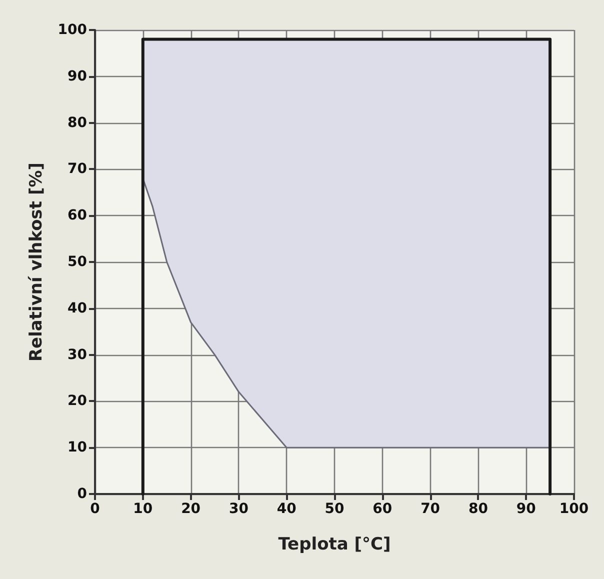  I want to click on y-axis-title: Relativní vlhkost [%], so click(36, 262).